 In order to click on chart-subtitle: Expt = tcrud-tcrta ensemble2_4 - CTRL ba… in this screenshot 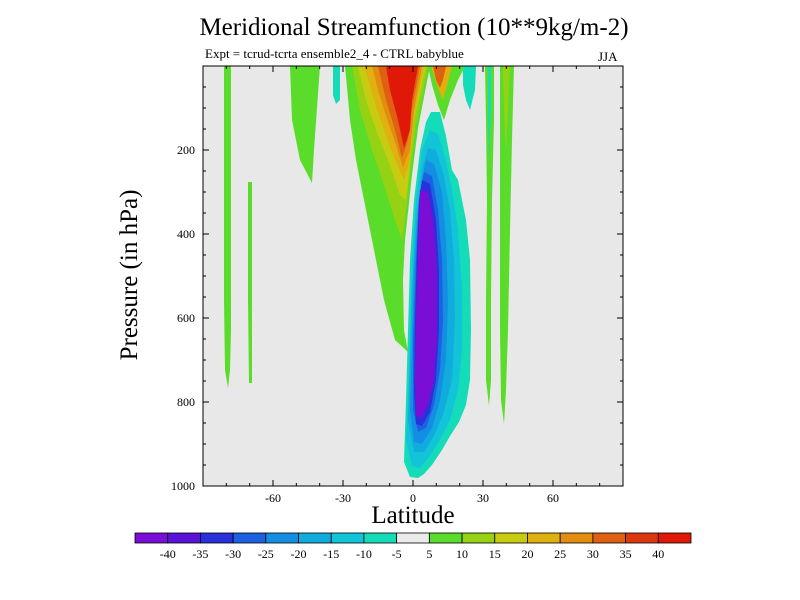, I will do `click(334, 53)`.